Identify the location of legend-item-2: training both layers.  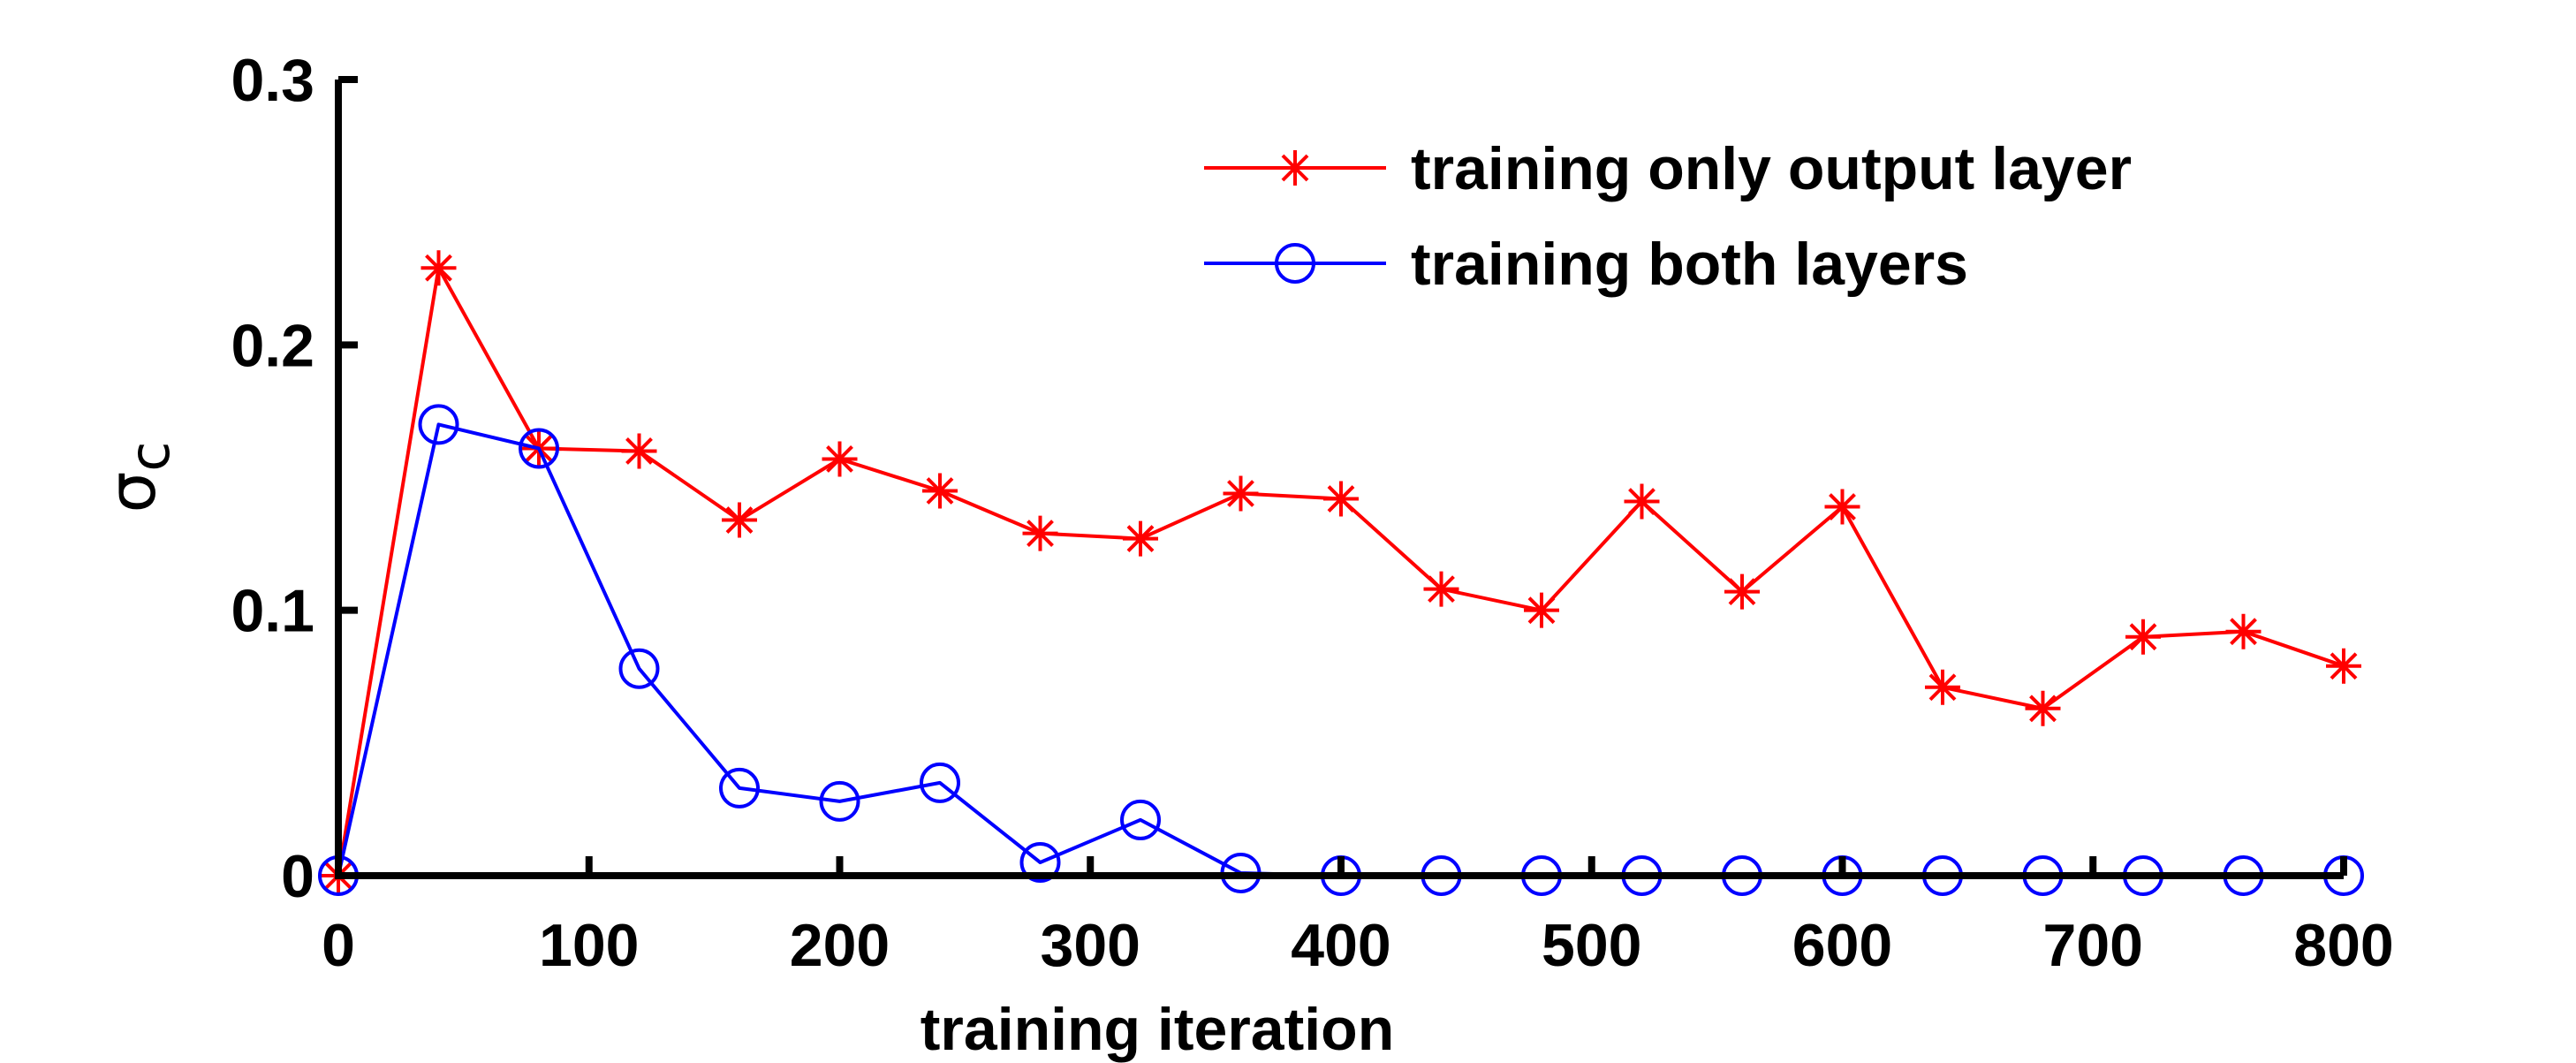
(1586, 264).